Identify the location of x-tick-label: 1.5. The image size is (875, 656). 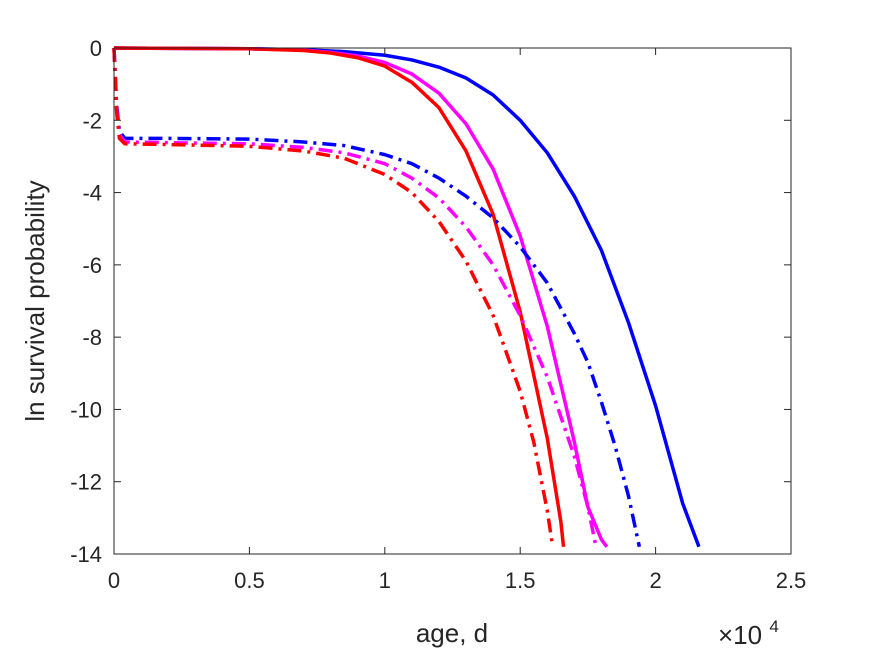
(520, 580).